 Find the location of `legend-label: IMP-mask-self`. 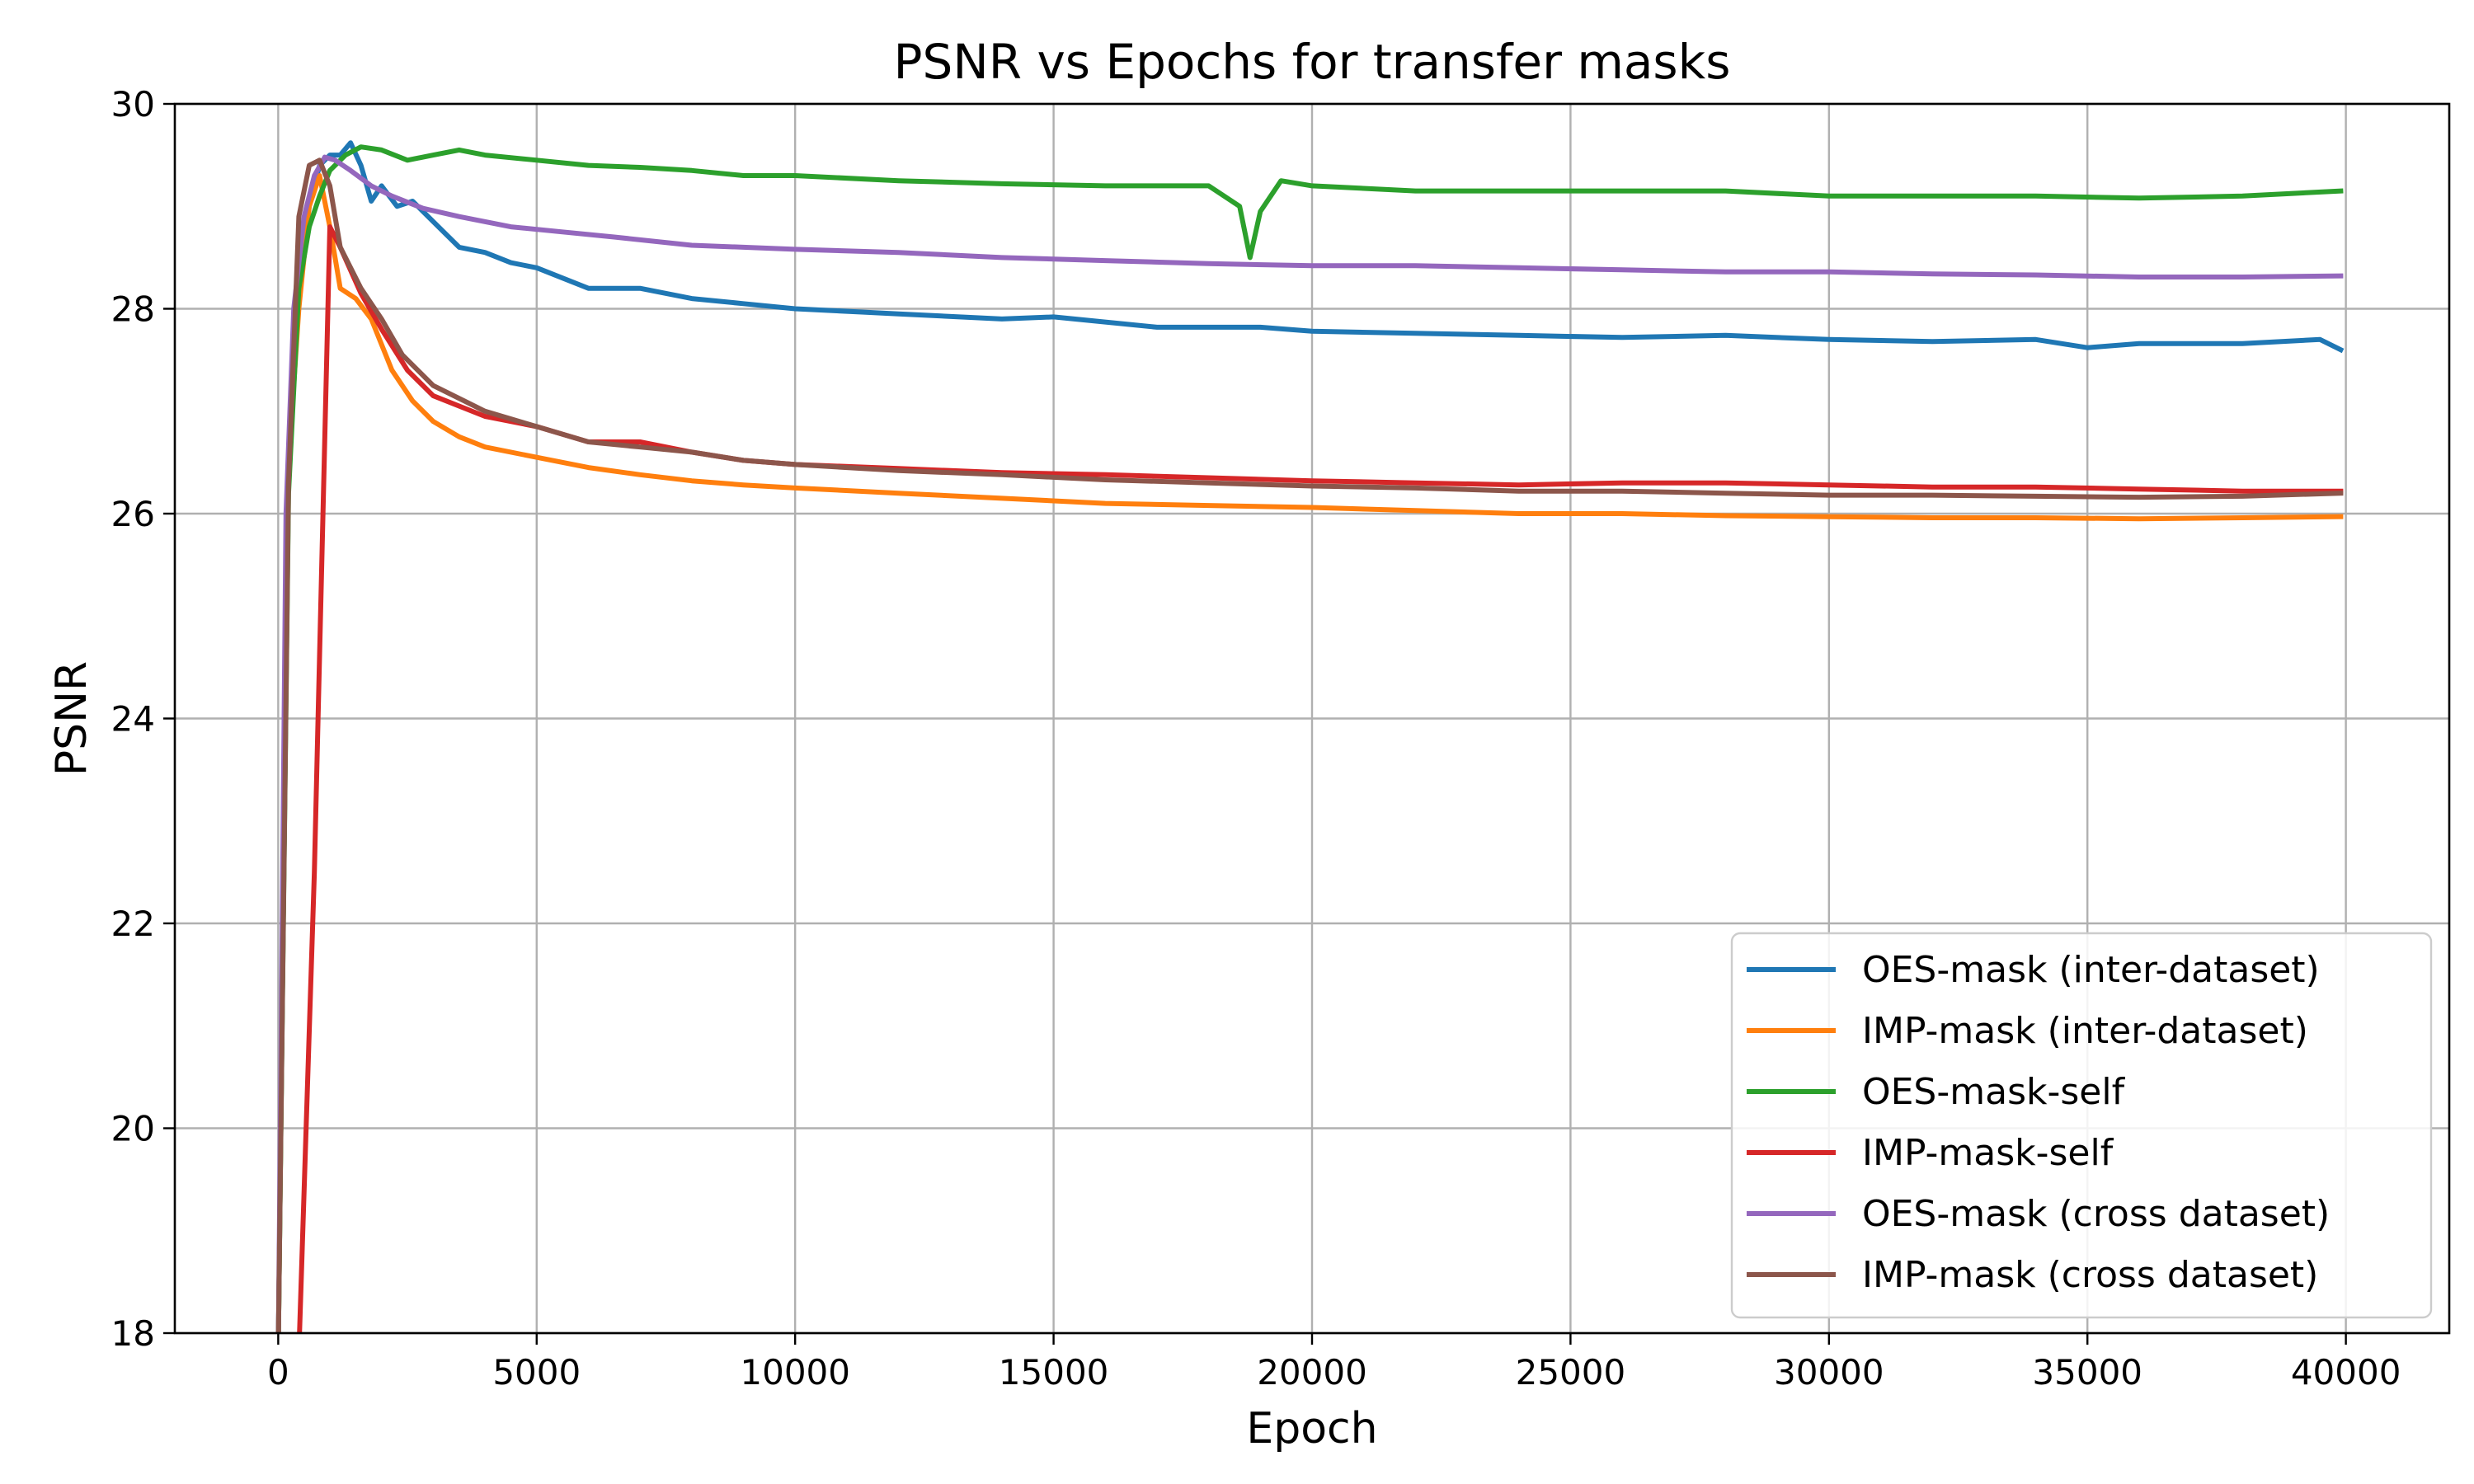

legend-label: IMP-mask-self is located at coordinates (1988, 1153).